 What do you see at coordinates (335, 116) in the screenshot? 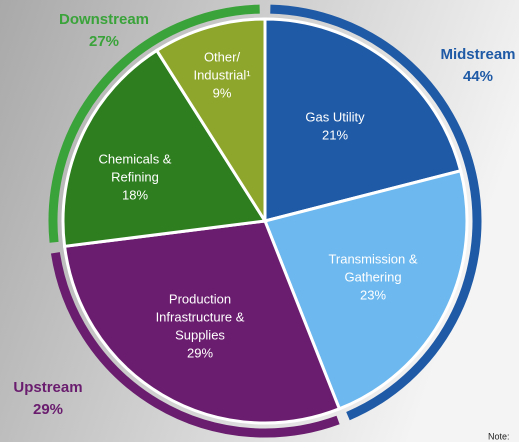
I see `slice-label: Gas Utility` at bounding box center [335, 116].